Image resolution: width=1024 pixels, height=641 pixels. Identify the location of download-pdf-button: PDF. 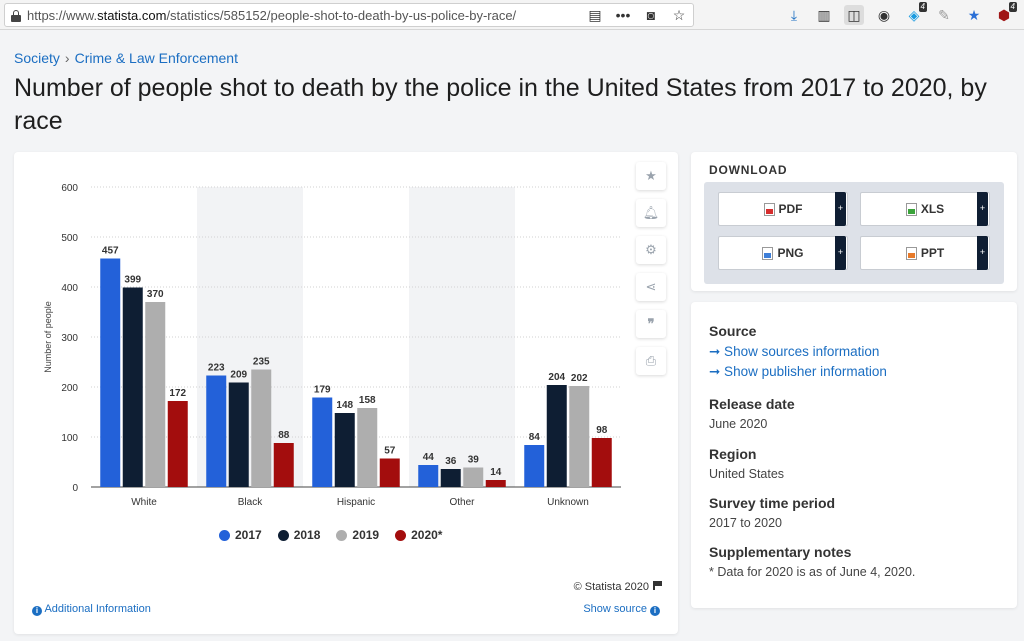
(783, 209).